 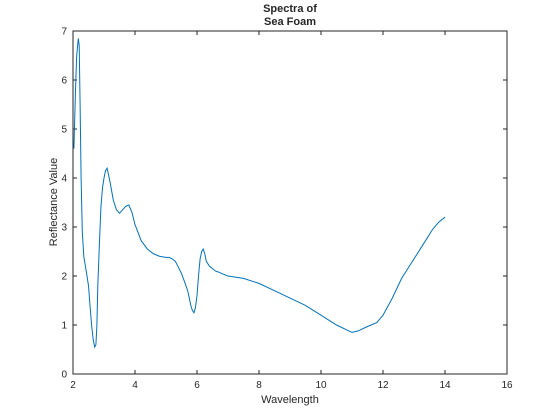 I want to click on x-axis-label: Wavelength, so click(x=290, y=400).